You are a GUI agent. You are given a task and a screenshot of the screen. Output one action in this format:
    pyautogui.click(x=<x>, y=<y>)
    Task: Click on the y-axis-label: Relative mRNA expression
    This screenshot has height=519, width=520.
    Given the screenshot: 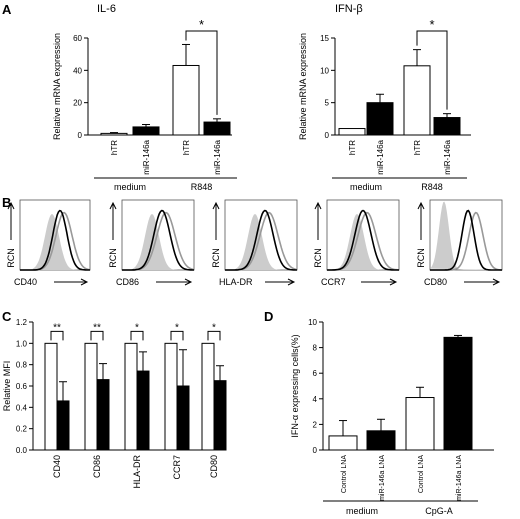 What is the action you would take?
    pyautogui.click(x=303, y=86)
    